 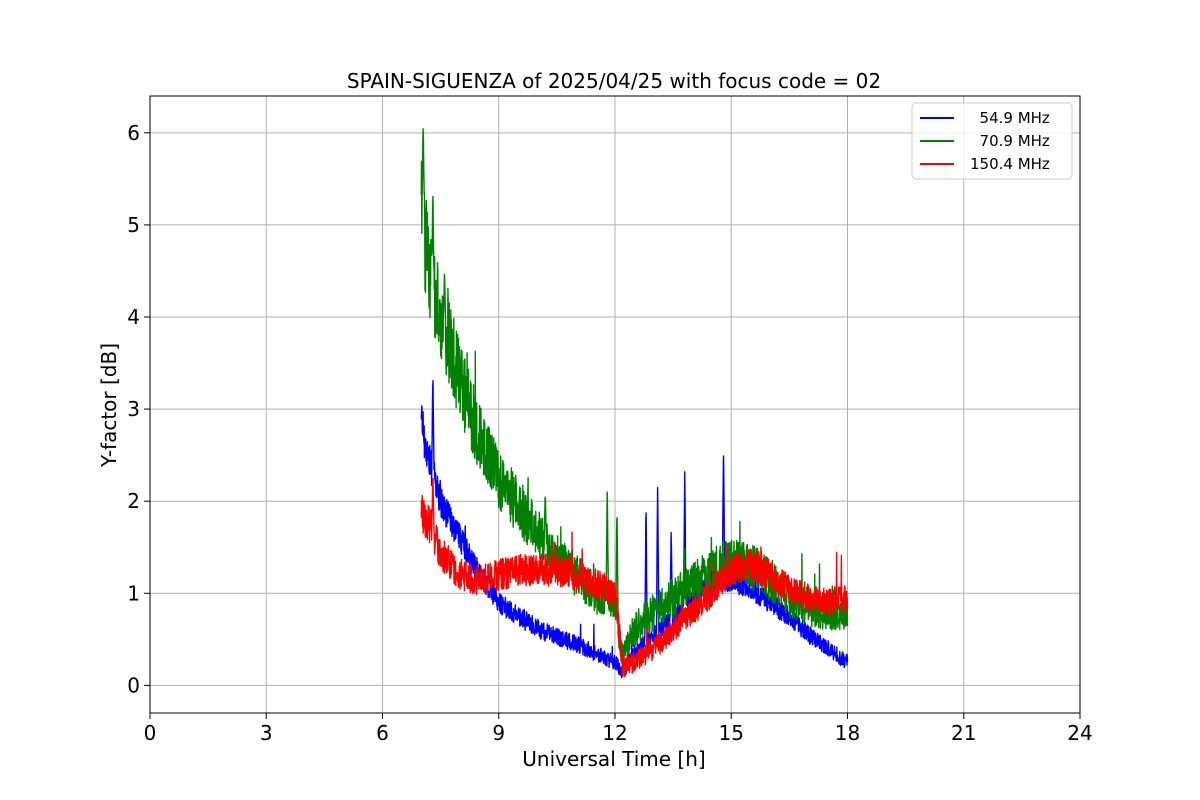 I want to click on x-tick-label: 6, so click(x=382, y=733).